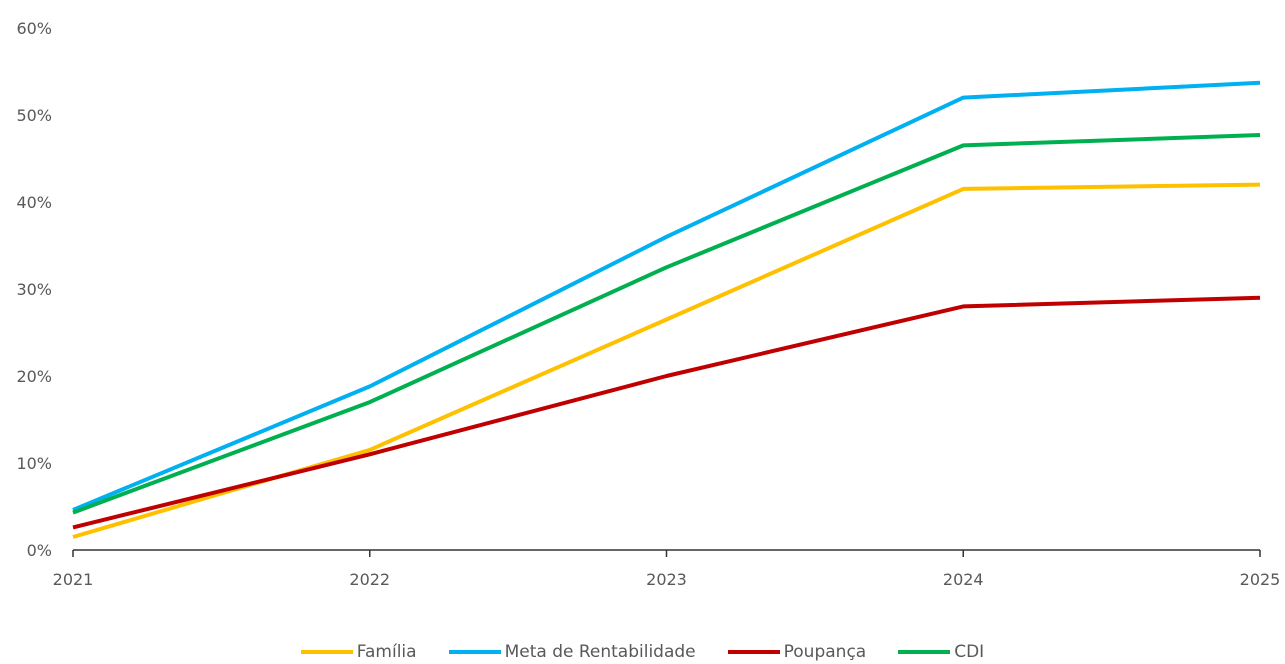  Describe the element at coordinates (73, 579) in the screenshot. I see `x-tick-label: 2021` at that location.